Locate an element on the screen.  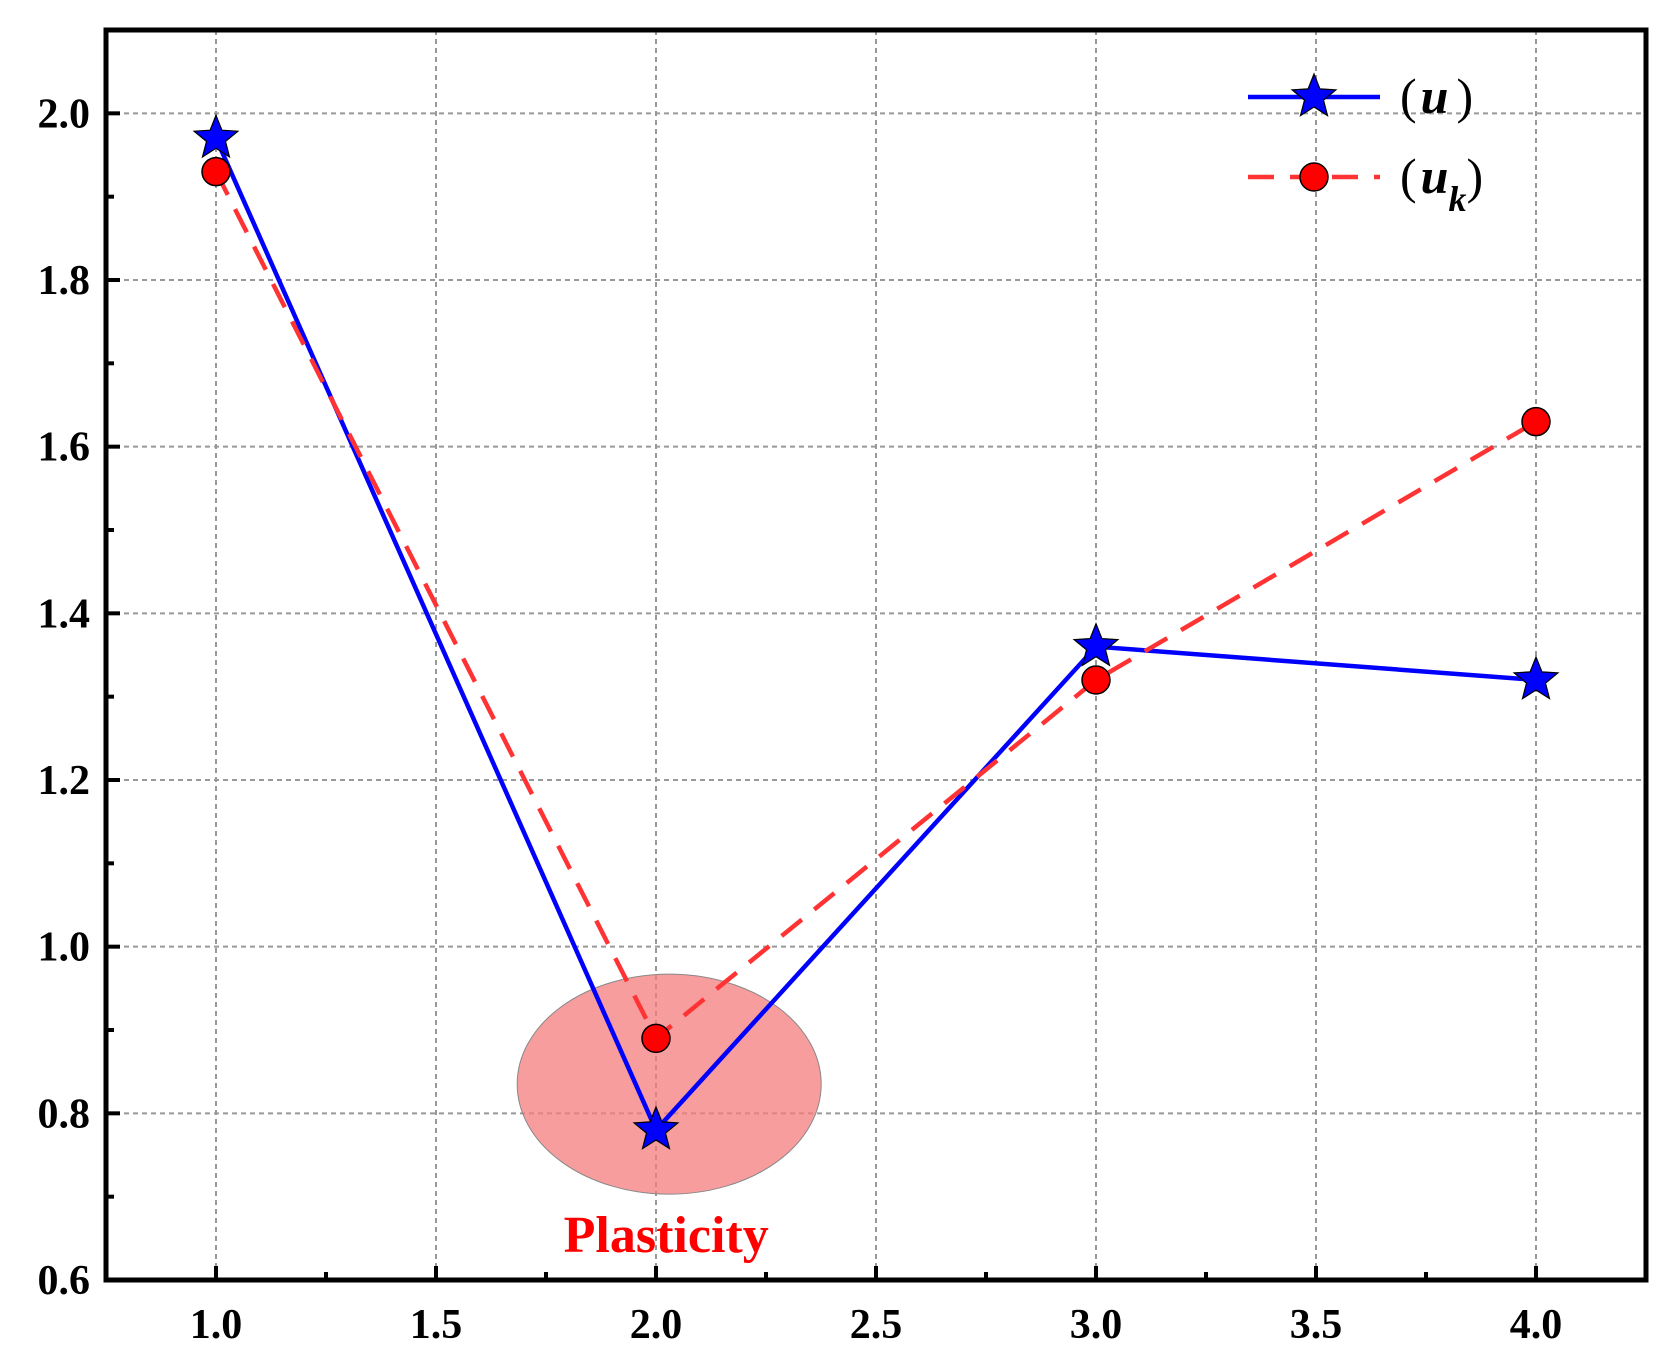
annotations: Plasticity is located at coordinates (666, 1235).